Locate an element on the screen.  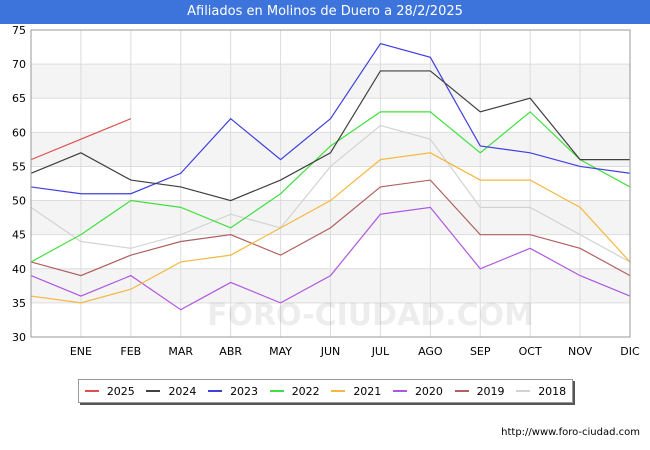
x-tick-label: ABR is located at coordinates (230, 351).